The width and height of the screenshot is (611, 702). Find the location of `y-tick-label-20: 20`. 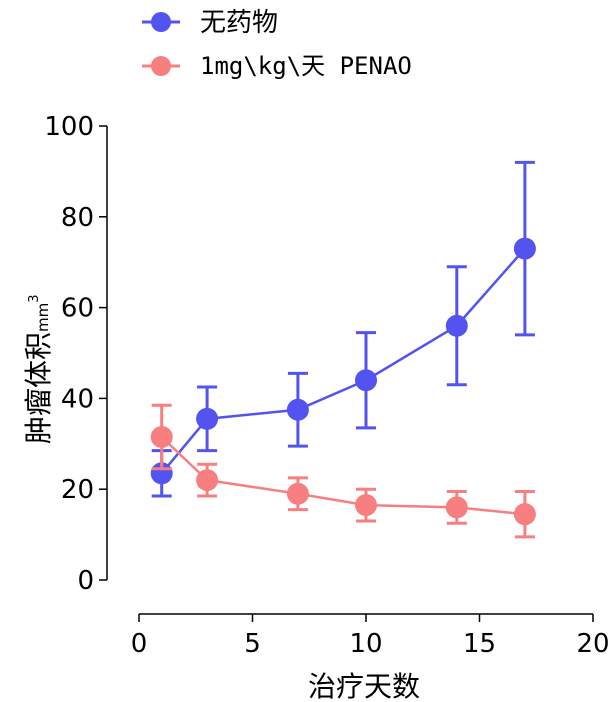

y-tick-label-20: 20 is located at coordinates (77, 490).